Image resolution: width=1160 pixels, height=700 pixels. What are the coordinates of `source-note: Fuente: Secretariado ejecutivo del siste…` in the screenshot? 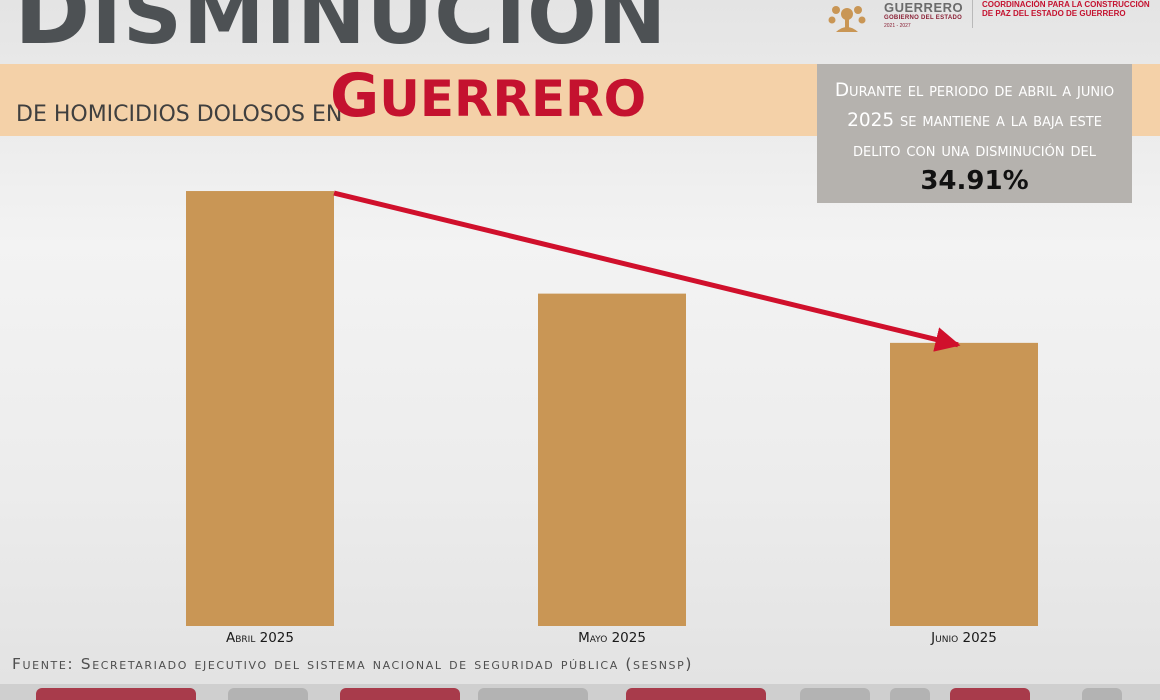 It's located at (353, 664).